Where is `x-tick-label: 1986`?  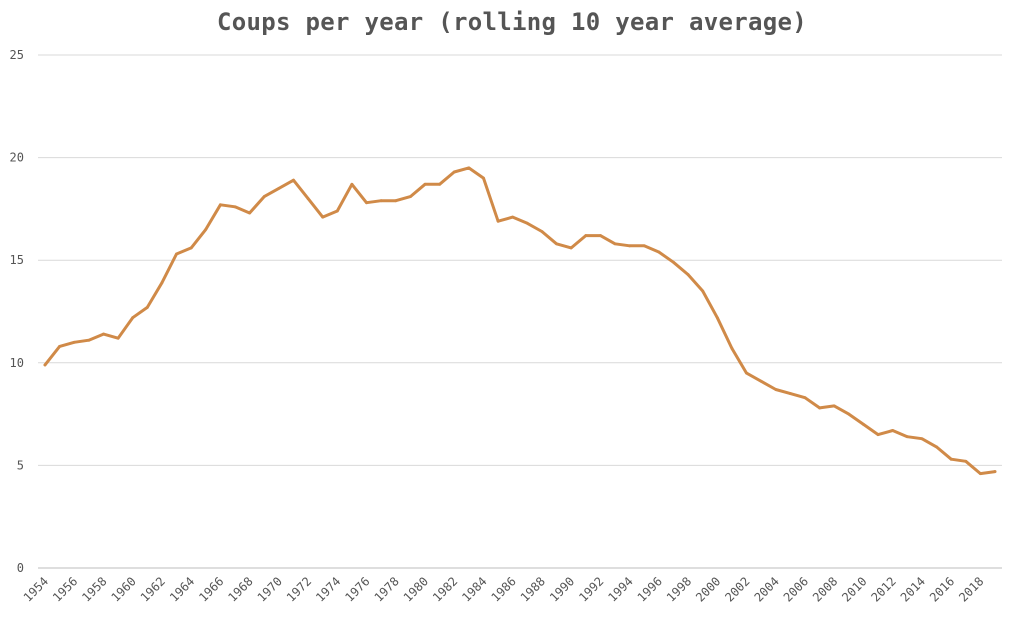
x-tick-label: 1986 is located at coordinates (503, 589).